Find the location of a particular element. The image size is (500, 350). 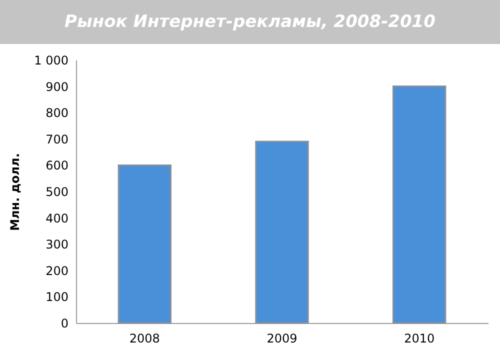

y-tick-label: 400 is located at coordinates (57, 218).